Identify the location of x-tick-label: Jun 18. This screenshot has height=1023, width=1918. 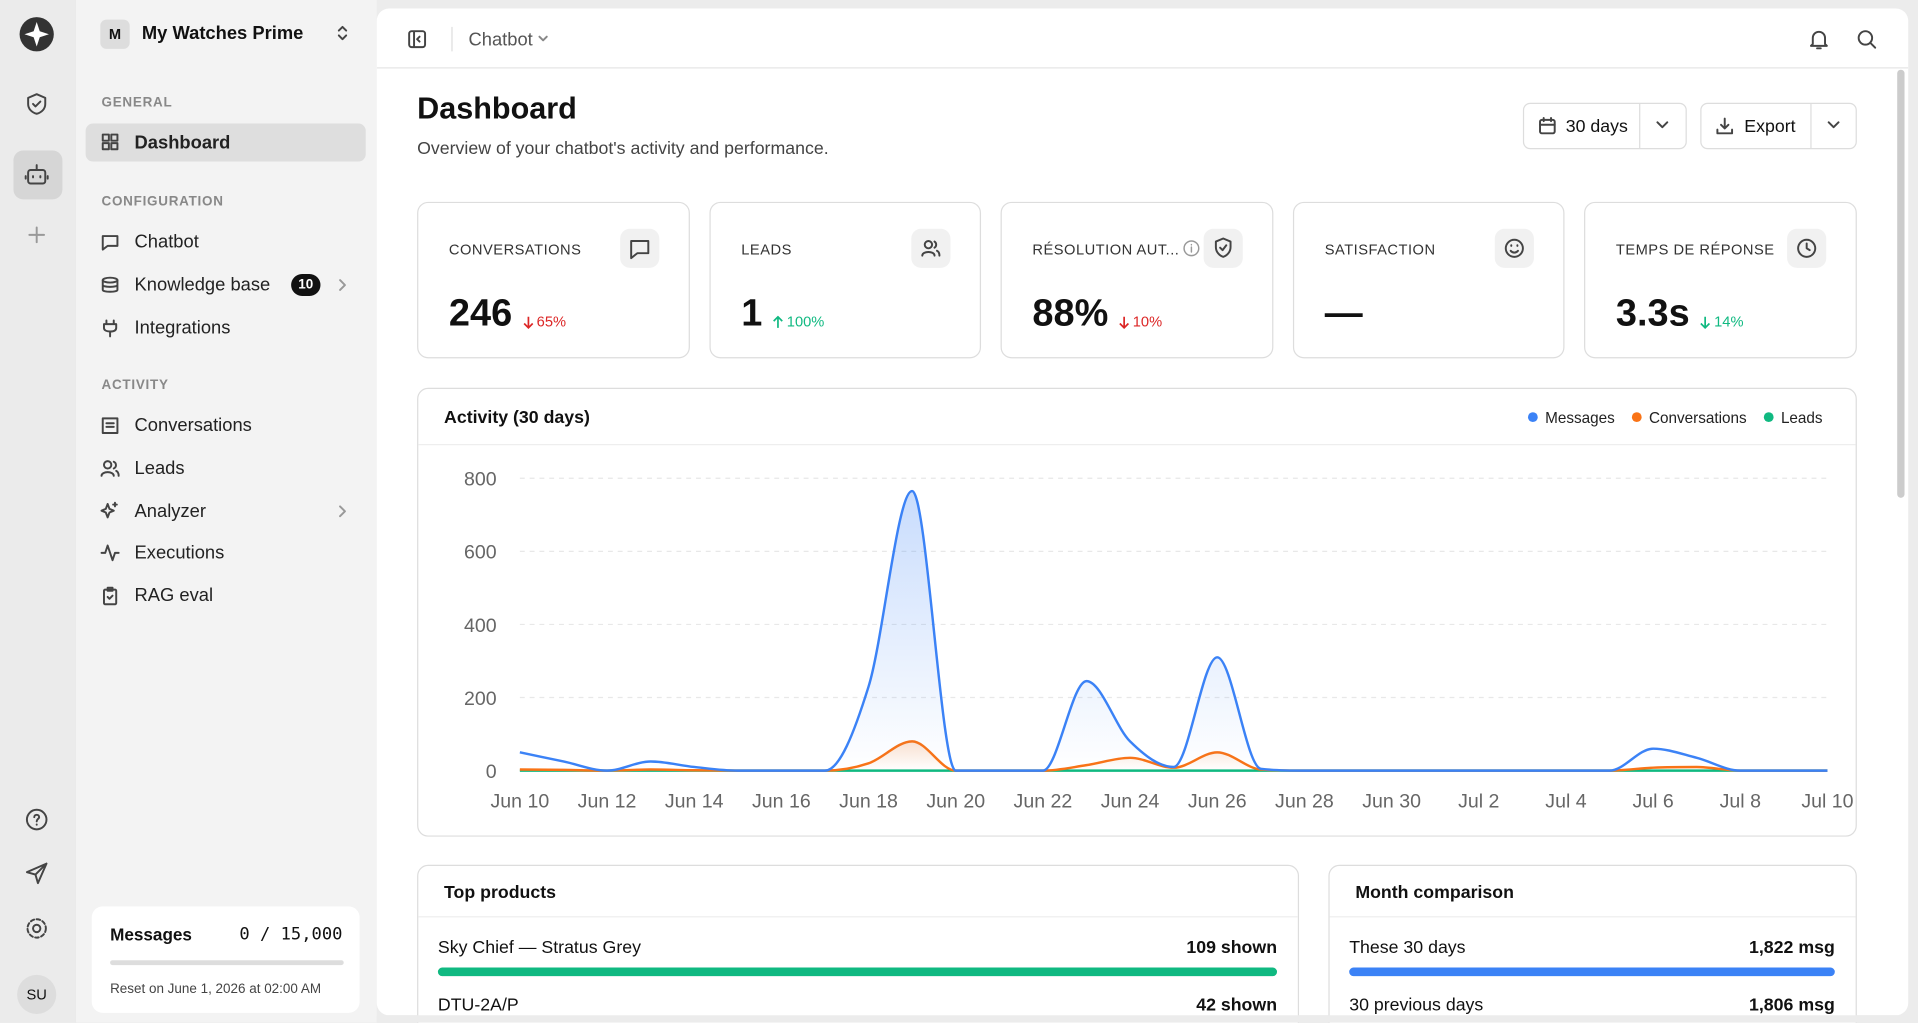
(868, 801).